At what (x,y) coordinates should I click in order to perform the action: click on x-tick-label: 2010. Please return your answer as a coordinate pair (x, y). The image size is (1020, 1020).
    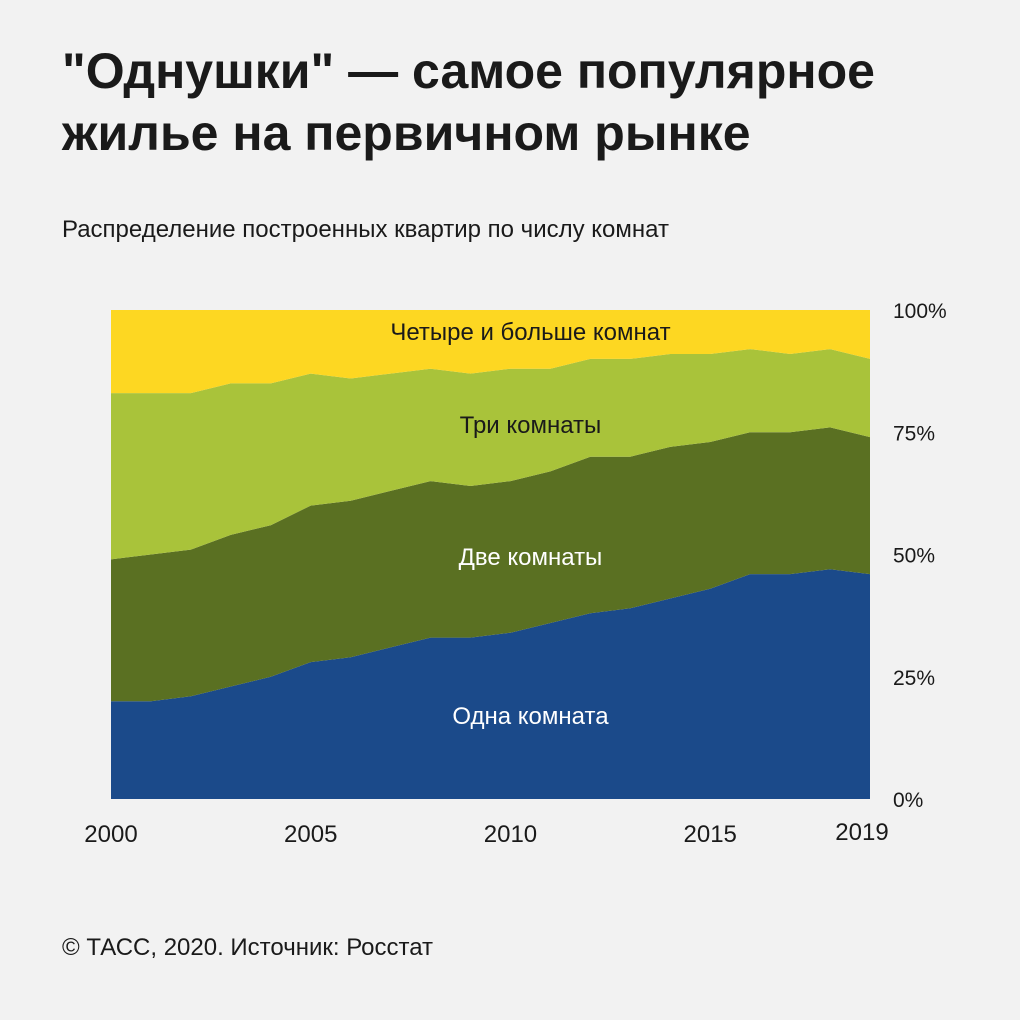
    Looking at the image, I should click on (510, 834).